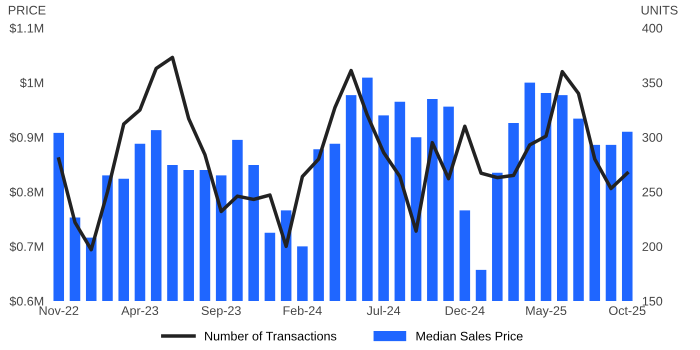 This screenshot has height=350, width=700. I want to click on y2-tick-label: 400, so click(652, 28).